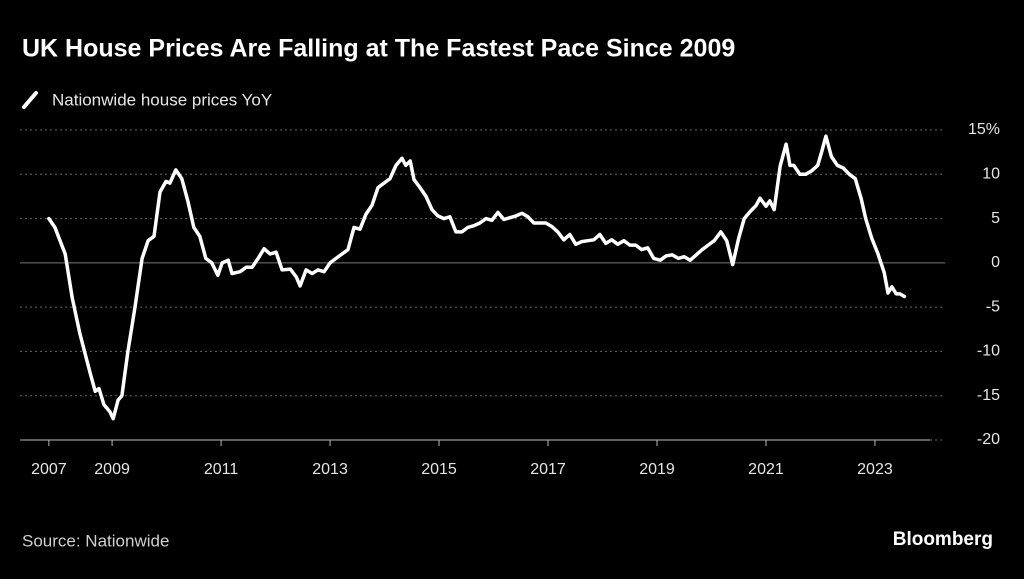  Describe the element at coordinates (766, 469) in the screenshot. I see `x-tick-label: 2021` at that location.